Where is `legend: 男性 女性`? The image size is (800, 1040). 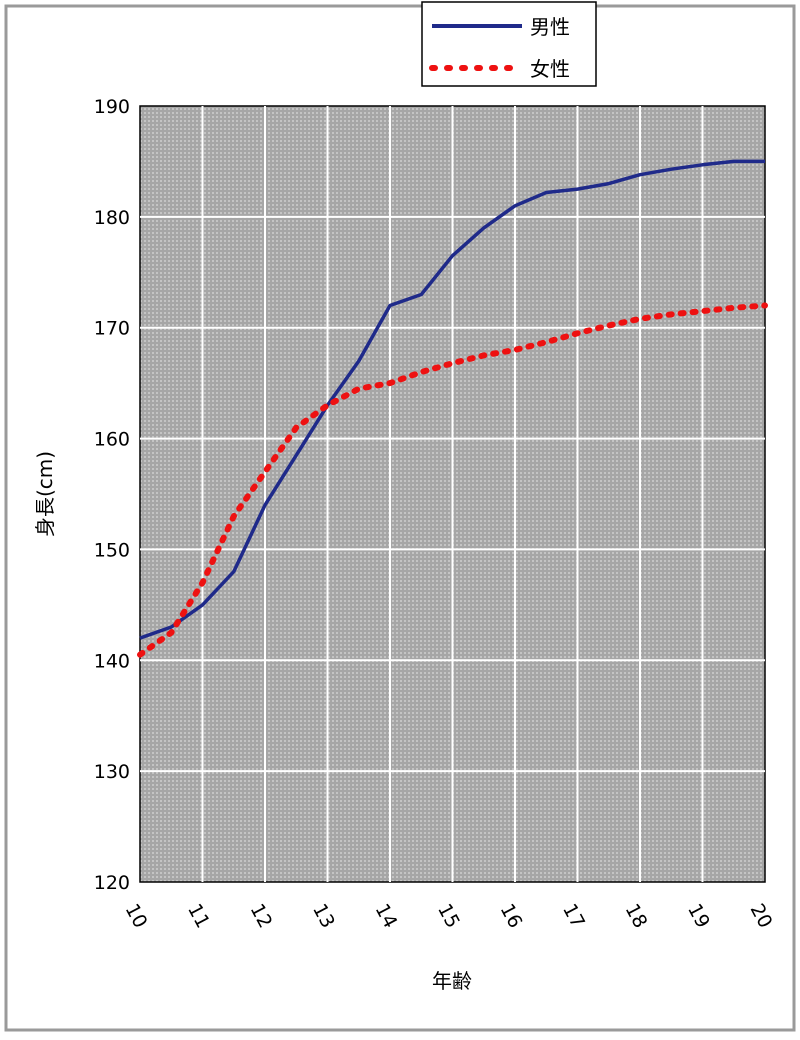 legend: 男性 女性 is located at coordinates (509, 44).